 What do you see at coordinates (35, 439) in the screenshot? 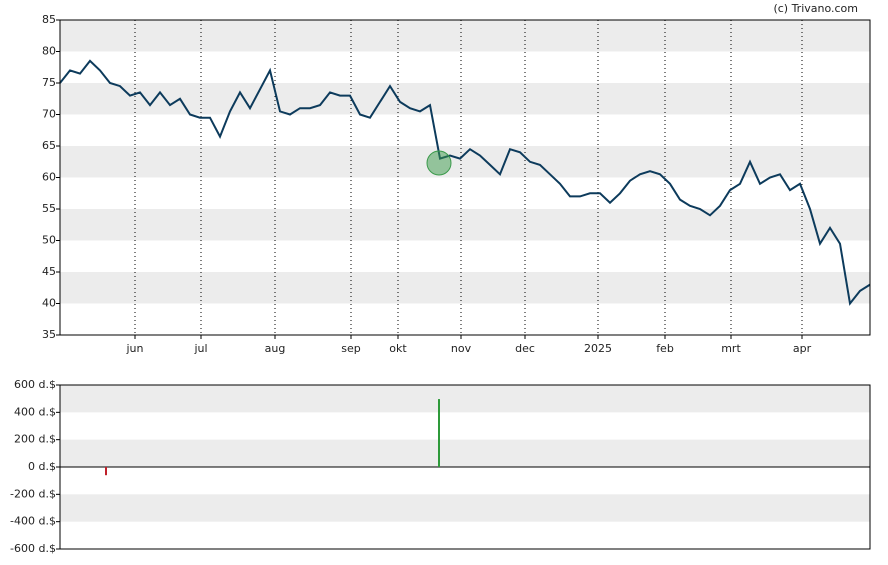
I see `y-tick-label: 200 d.$` at bounding box center [35, 439].